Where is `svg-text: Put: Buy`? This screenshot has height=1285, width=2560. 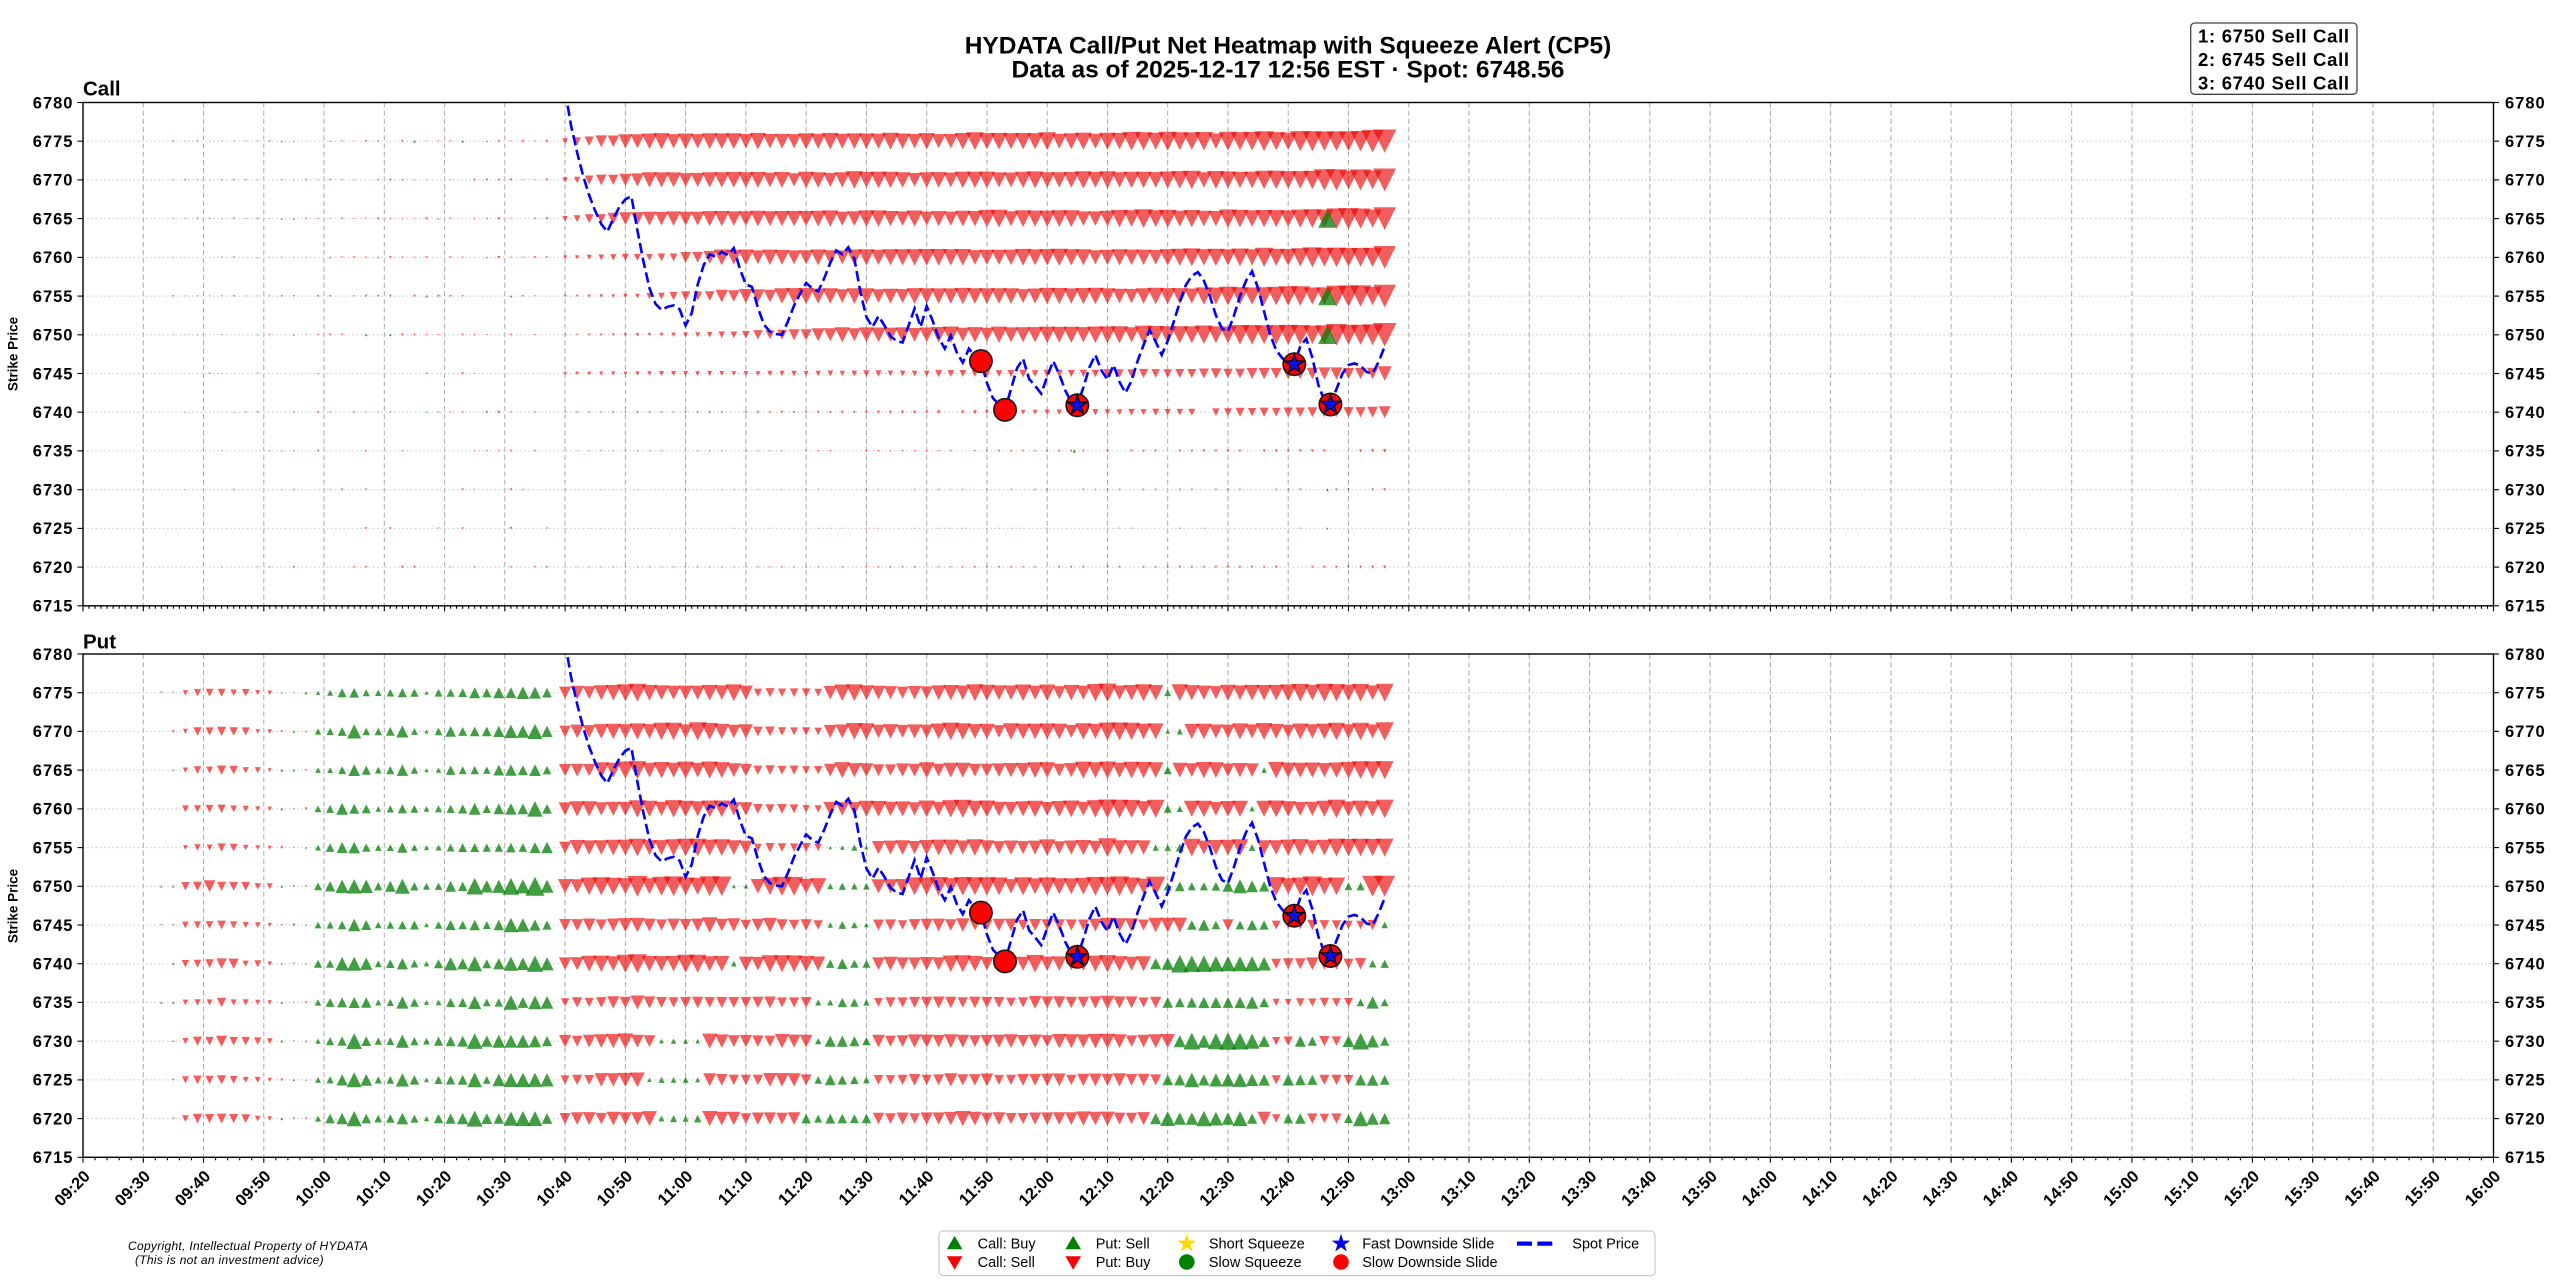
svg-text: Put: Buy is located at coordinates (1124, 1263).